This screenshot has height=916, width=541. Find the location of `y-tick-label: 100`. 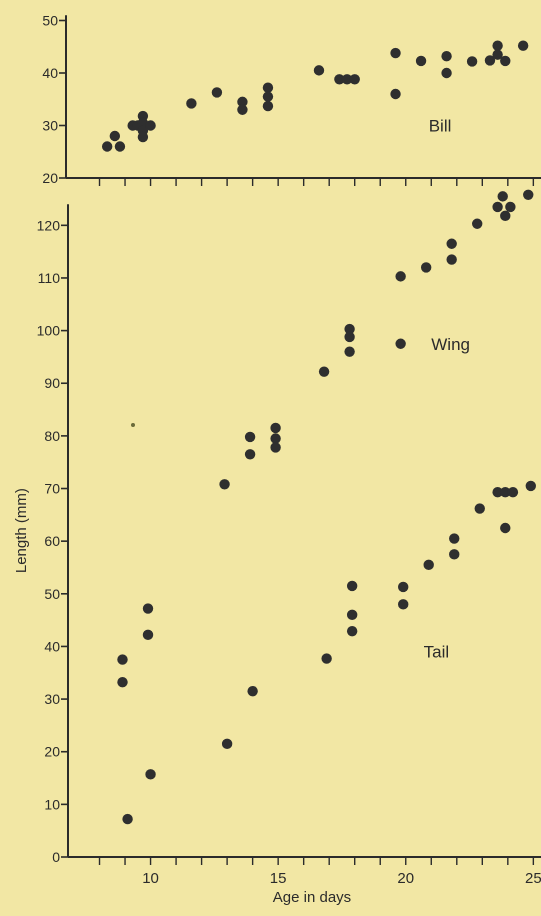

y-tick-label: 100 is located at coordinates (49, 331).